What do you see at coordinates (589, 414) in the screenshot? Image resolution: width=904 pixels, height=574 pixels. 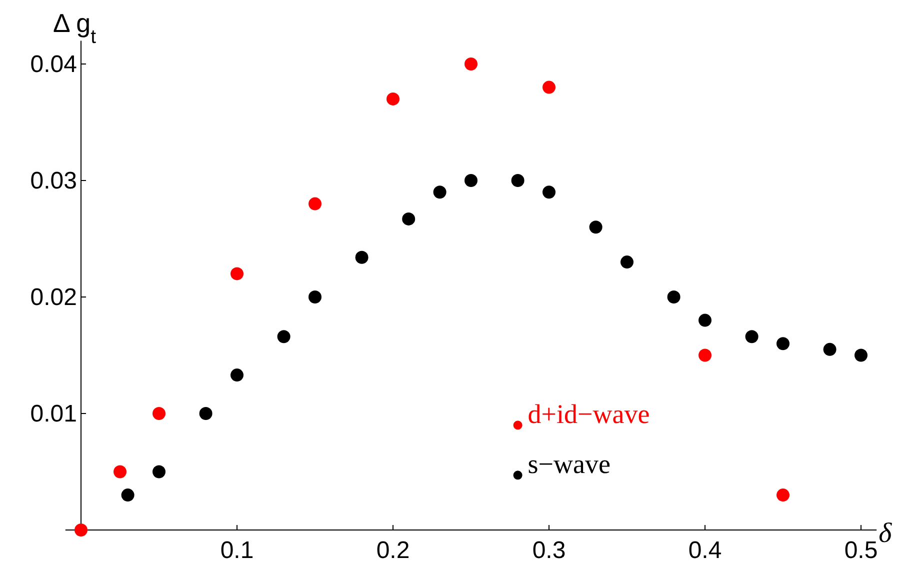 I see `legend-label: d+id−wave` at bounding box center [589, 414].